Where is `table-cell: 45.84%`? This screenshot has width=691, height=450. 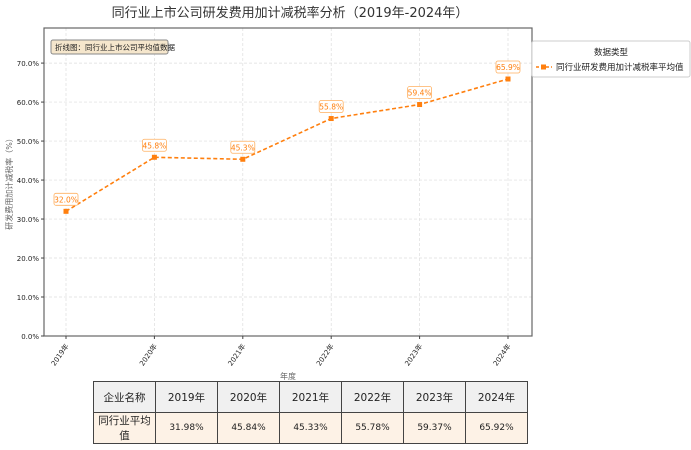 table-cell: 45.84% is located at coordinates (248, 428).